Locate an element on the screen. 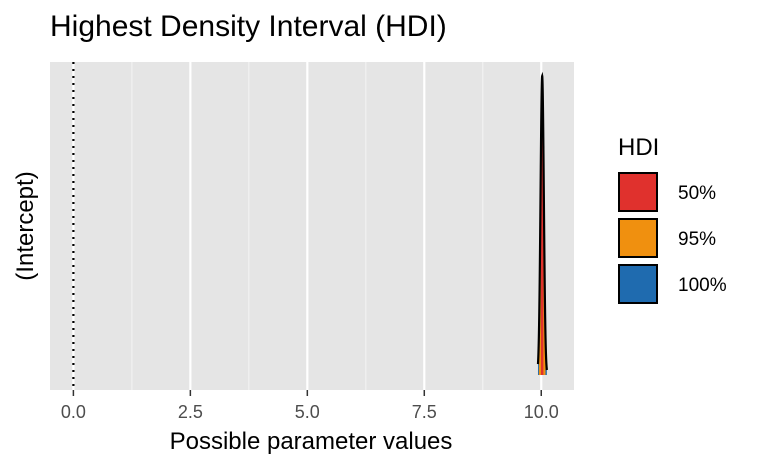  x-tick-label: 5.0 is located at coordinates (307, 412).